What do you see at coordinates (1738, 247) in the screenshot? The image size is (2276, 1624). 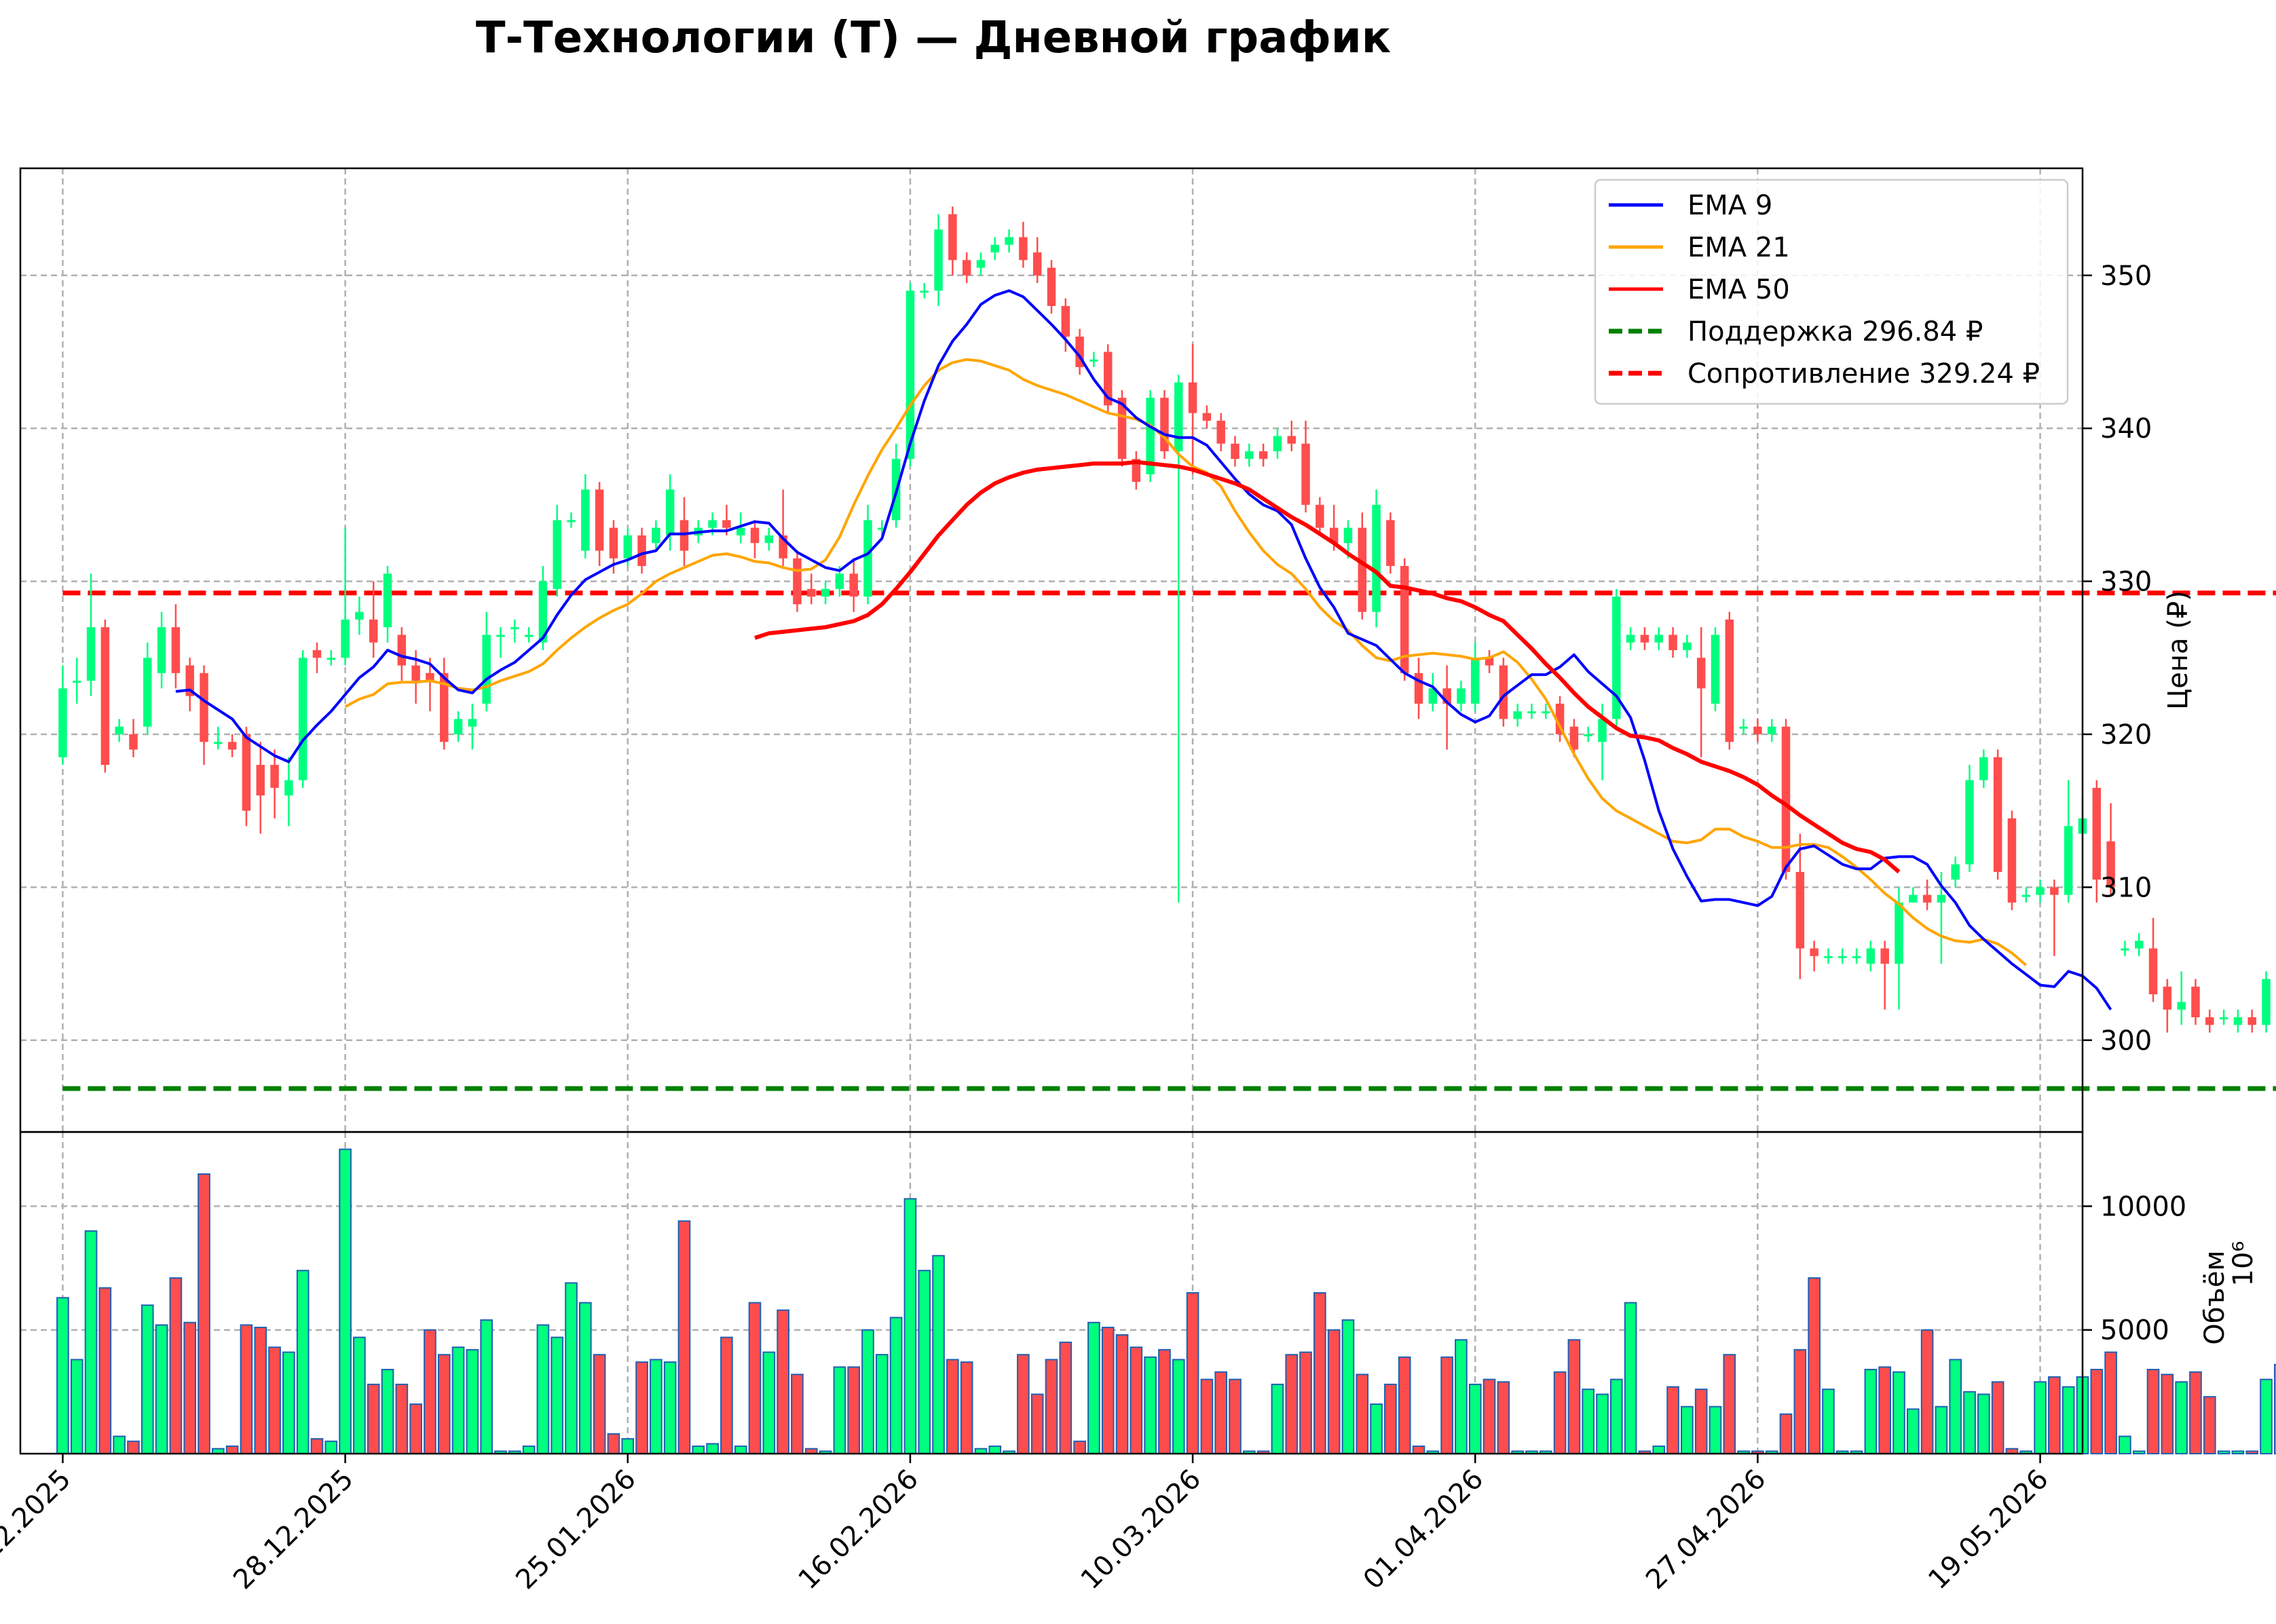 I see `legend-label: EMA 21` at bounding box center [1738, 247].